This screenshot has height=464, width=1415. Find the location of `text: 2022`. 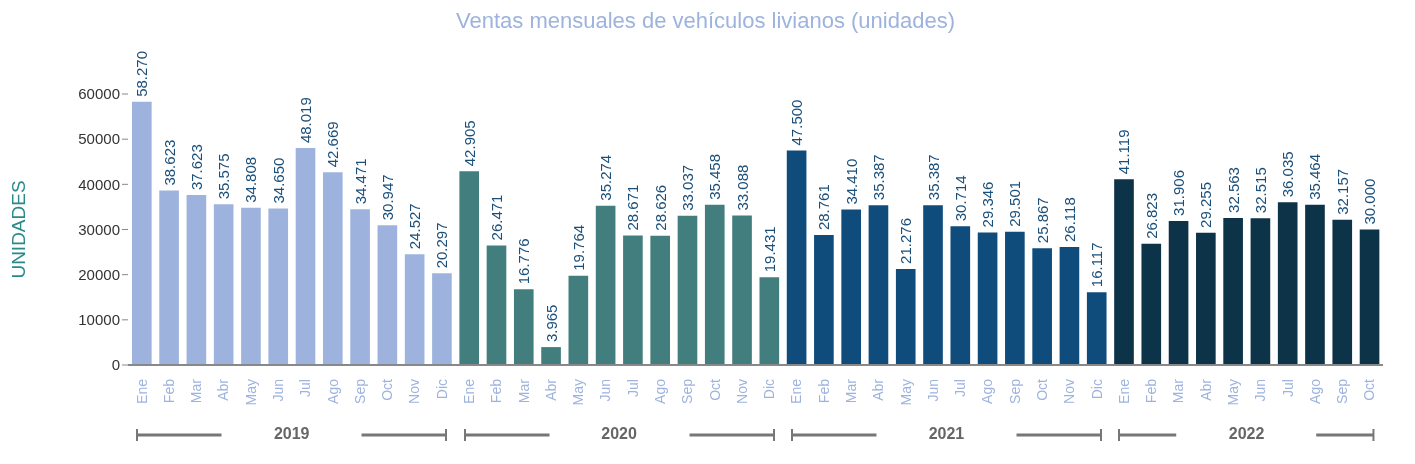

text: 2022 is located at coordinates (1246, 434).